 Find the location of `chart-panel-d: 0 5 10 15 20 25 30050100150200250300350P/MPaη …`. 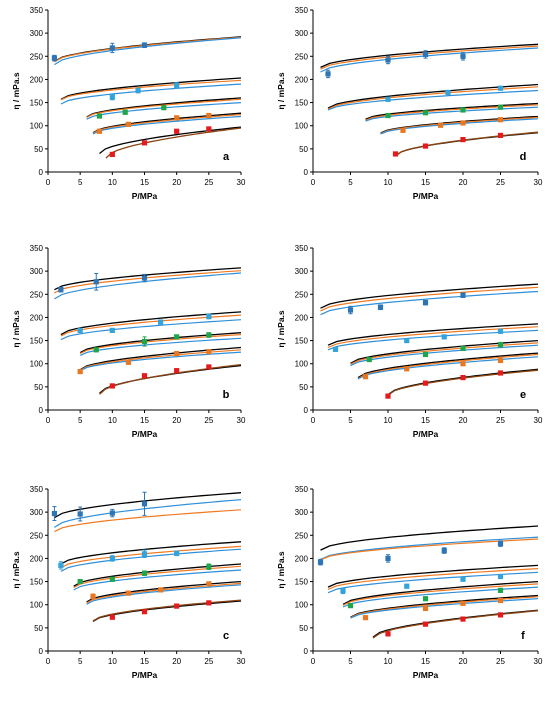

chart-panel-d: 0 5 10 15 20 25 30050100150200250300350P/MPaη … is located at coordinates (409, 103).